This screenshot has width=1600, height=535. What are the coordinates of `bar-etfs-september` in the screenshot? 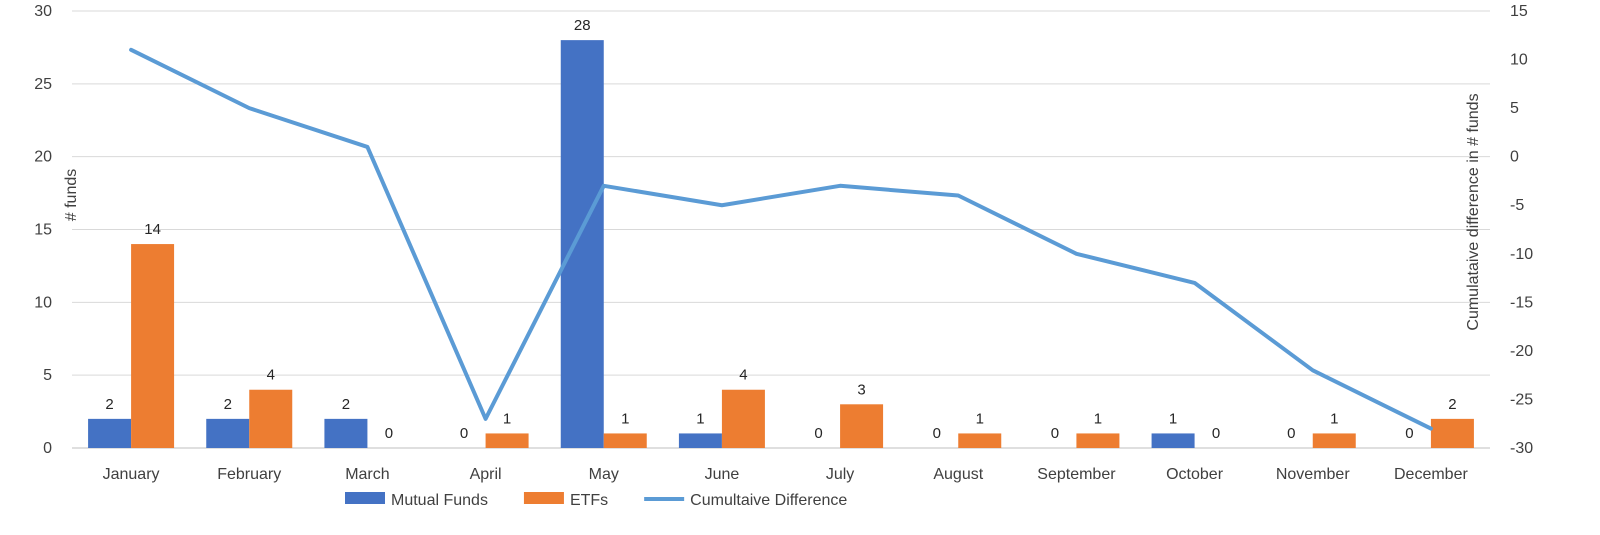 It's located at (1098, 440).